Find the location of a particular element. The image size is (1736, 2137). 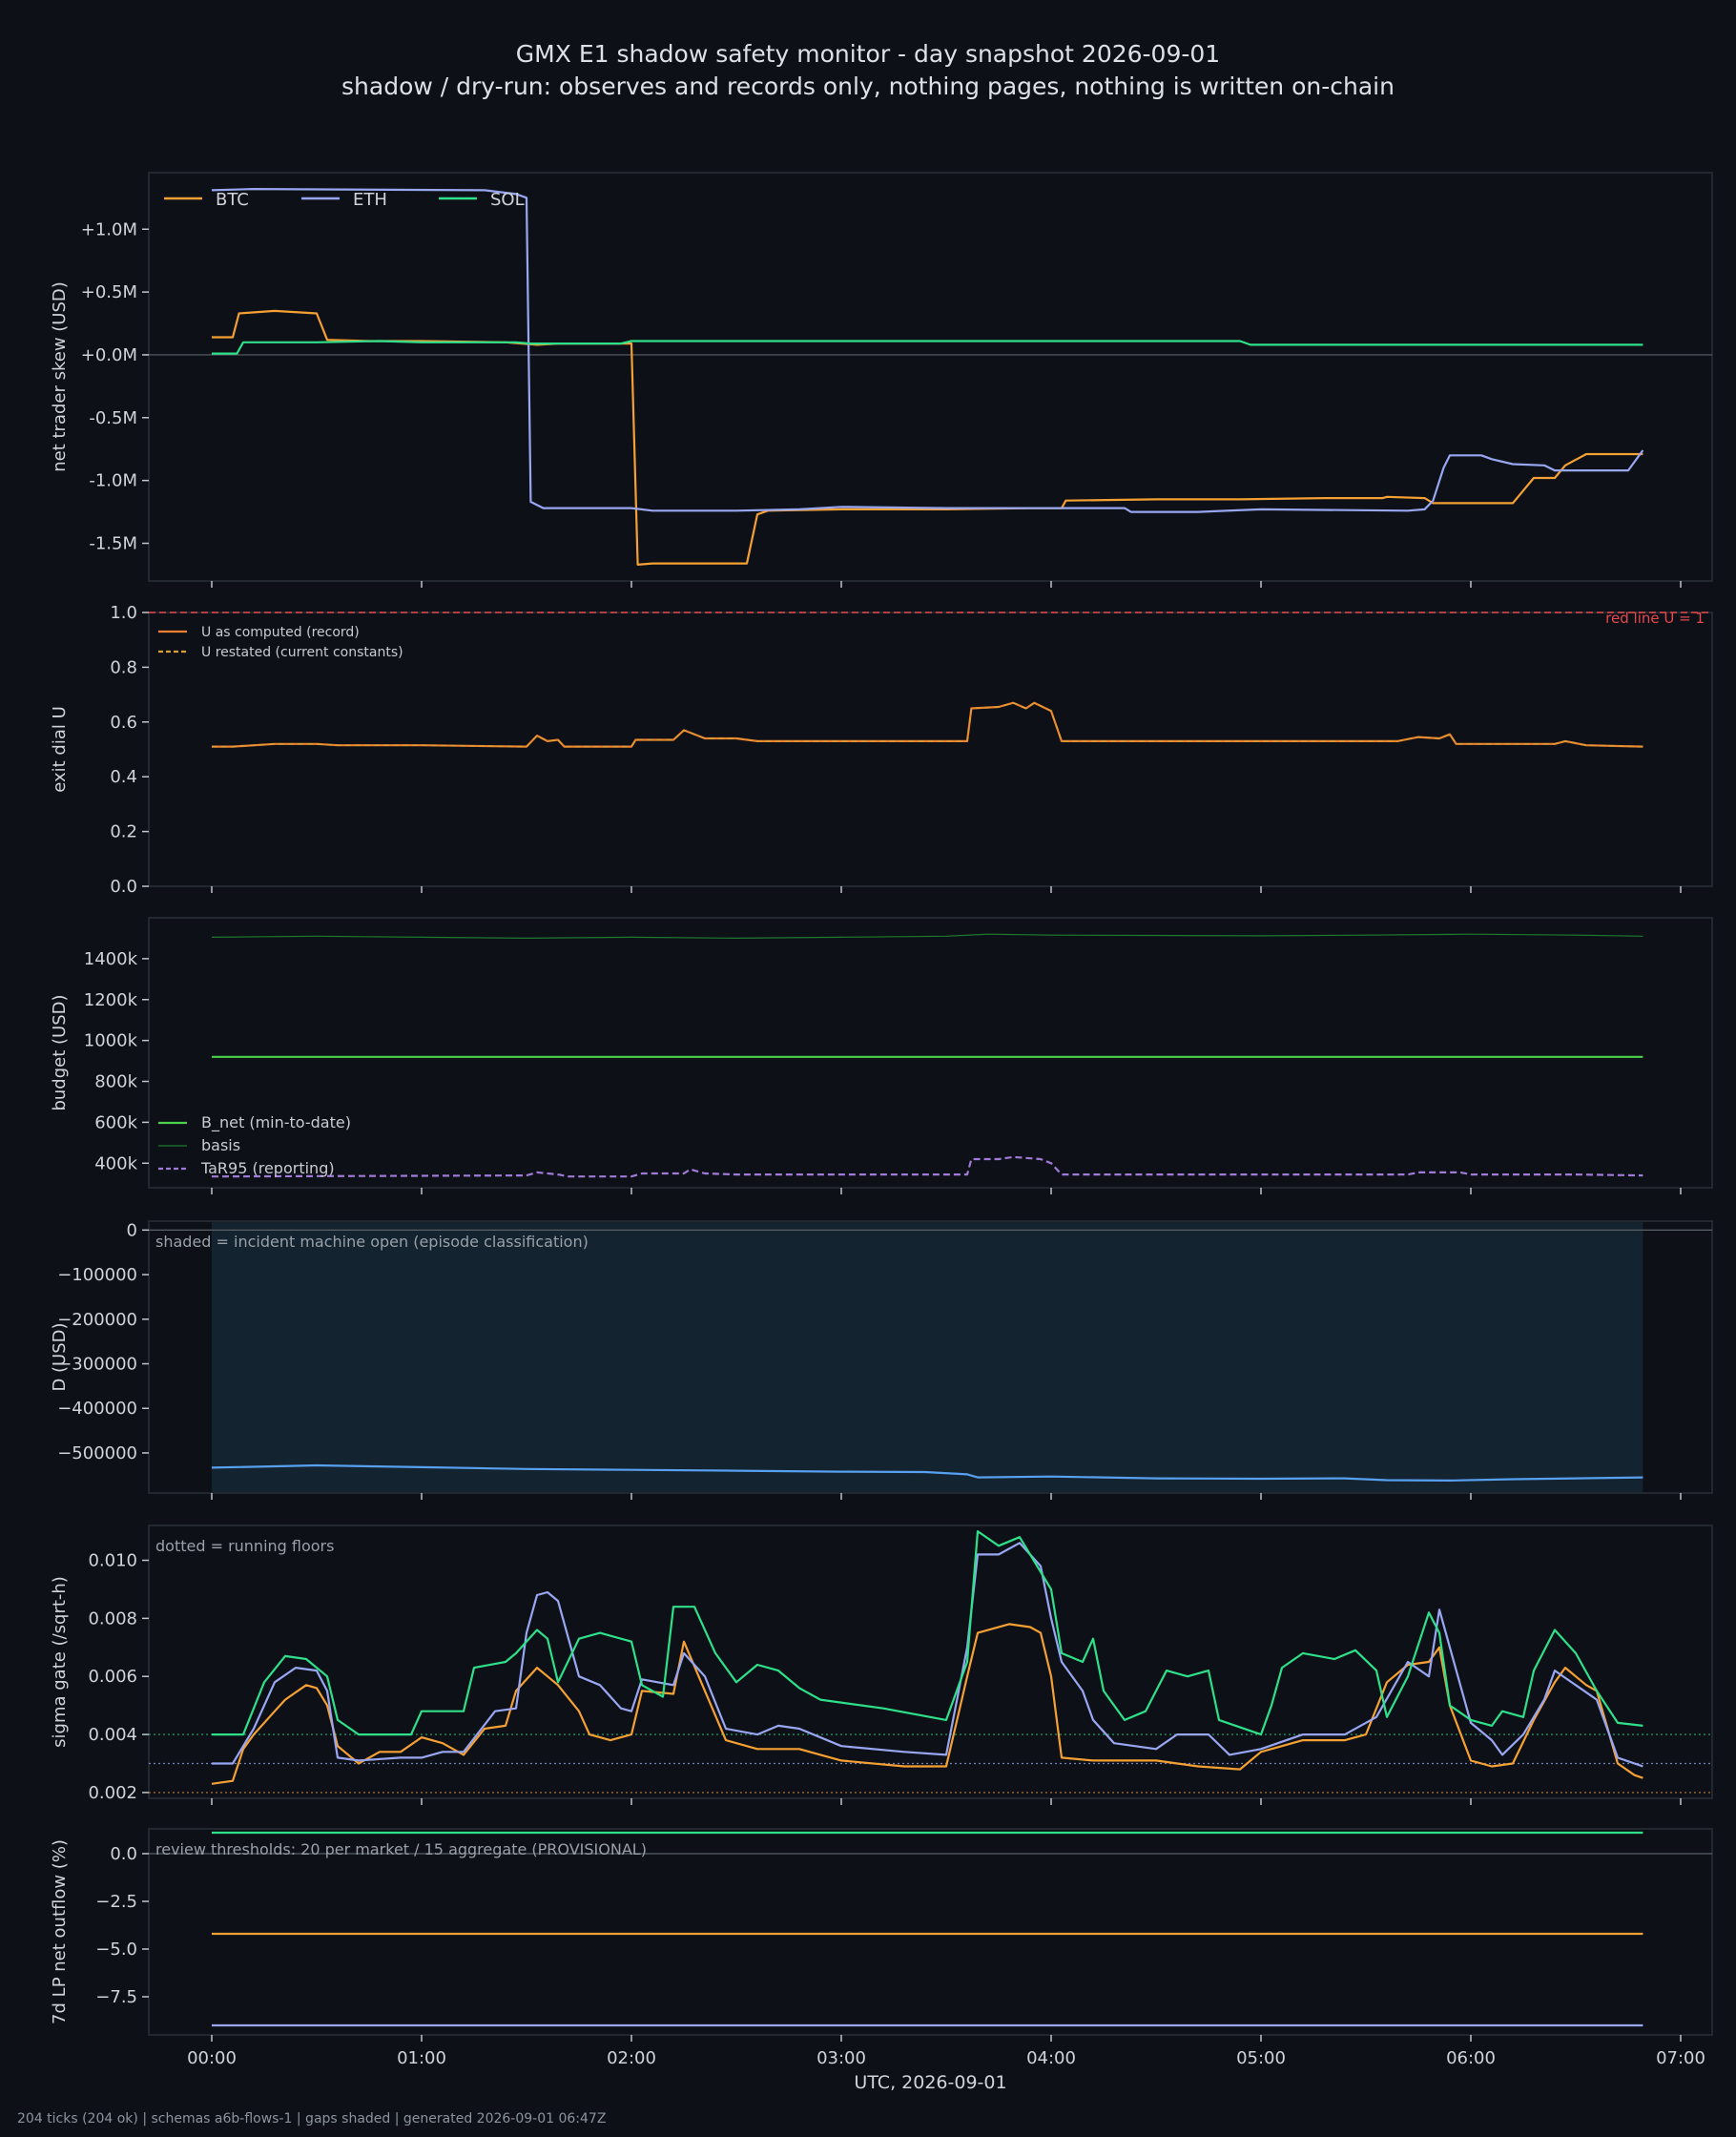

y-tick-label: 1200k is located at coordinates (111, 1000).